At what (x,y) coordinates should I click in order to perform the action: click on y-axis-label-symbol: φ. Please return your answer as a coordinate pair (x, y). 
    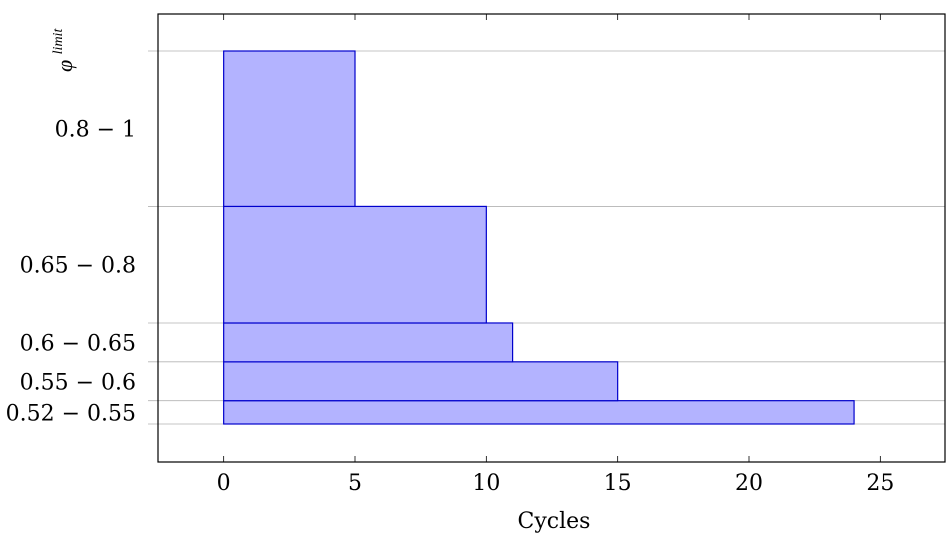
    Looking at the image, I should click on (64, 66).